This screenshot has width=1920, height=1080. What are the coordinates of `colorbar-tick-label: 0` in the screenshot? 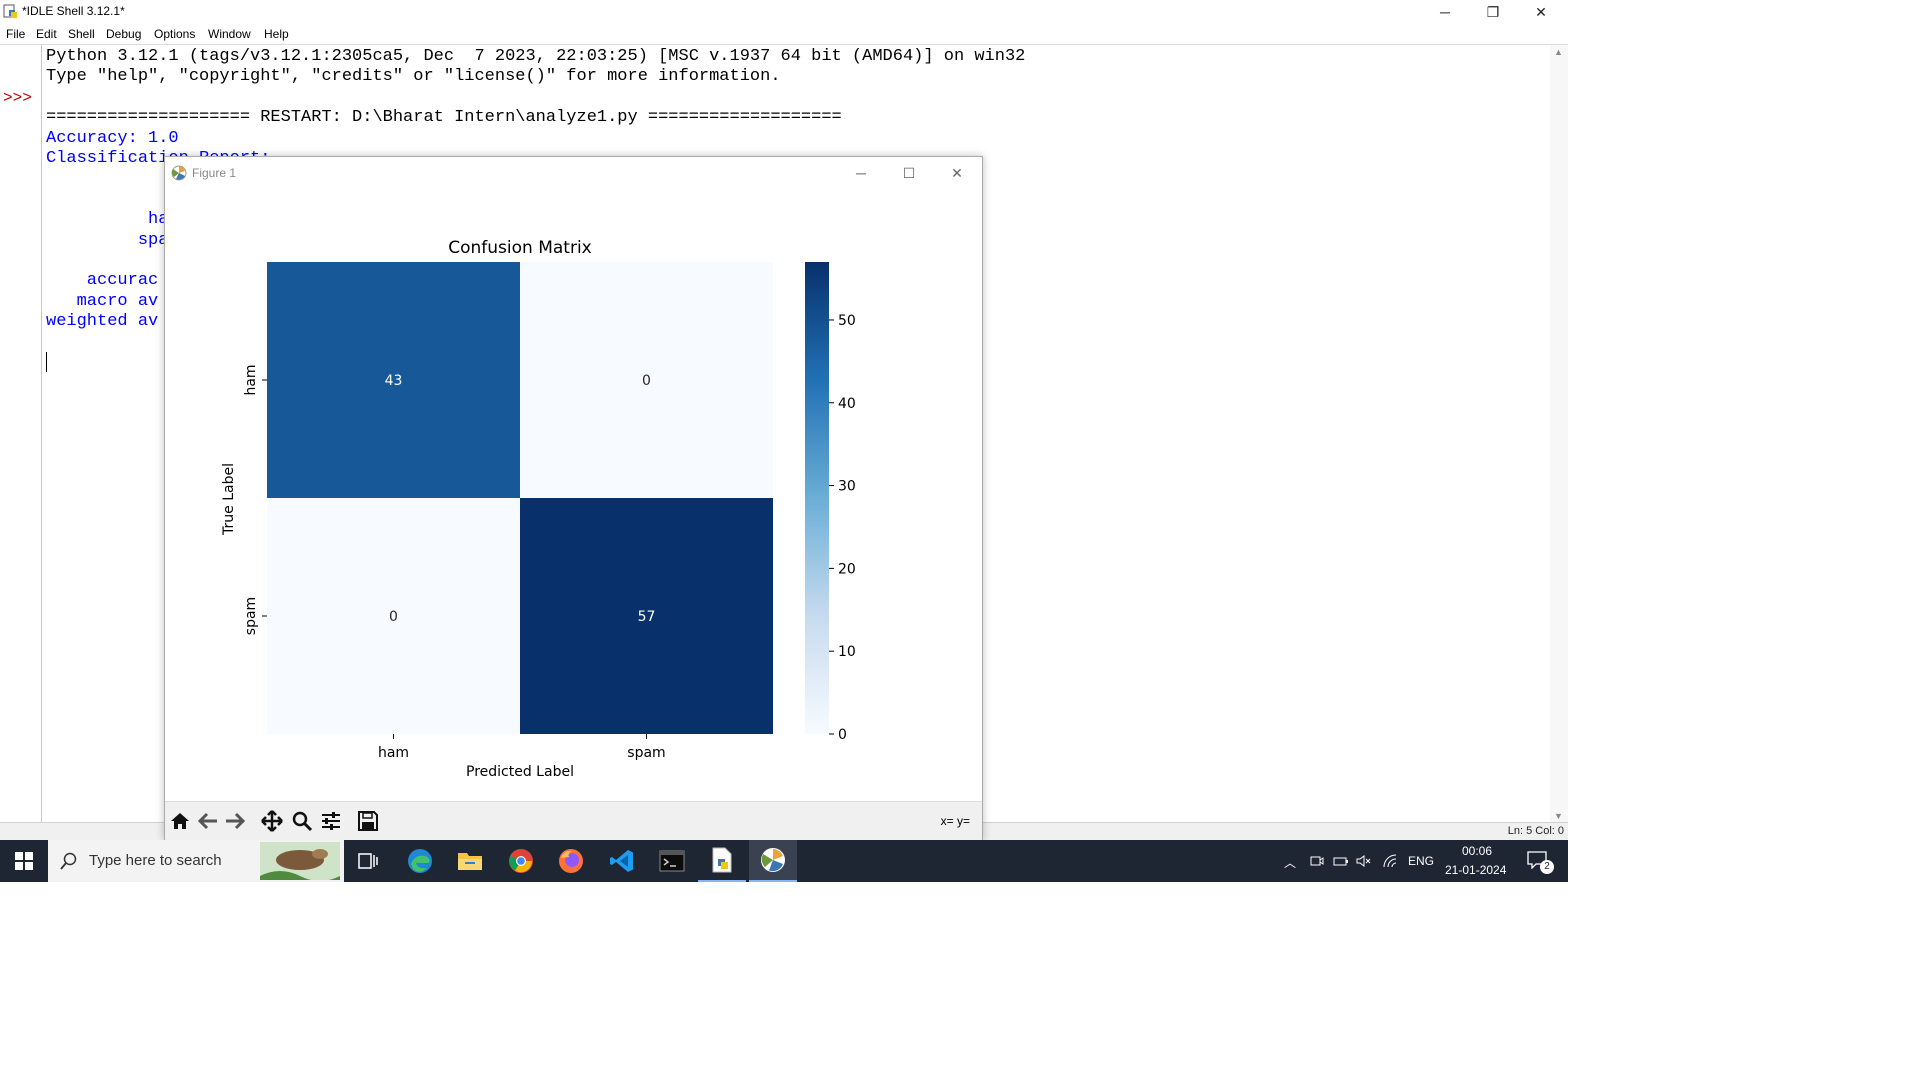 It's located at (842, 735).